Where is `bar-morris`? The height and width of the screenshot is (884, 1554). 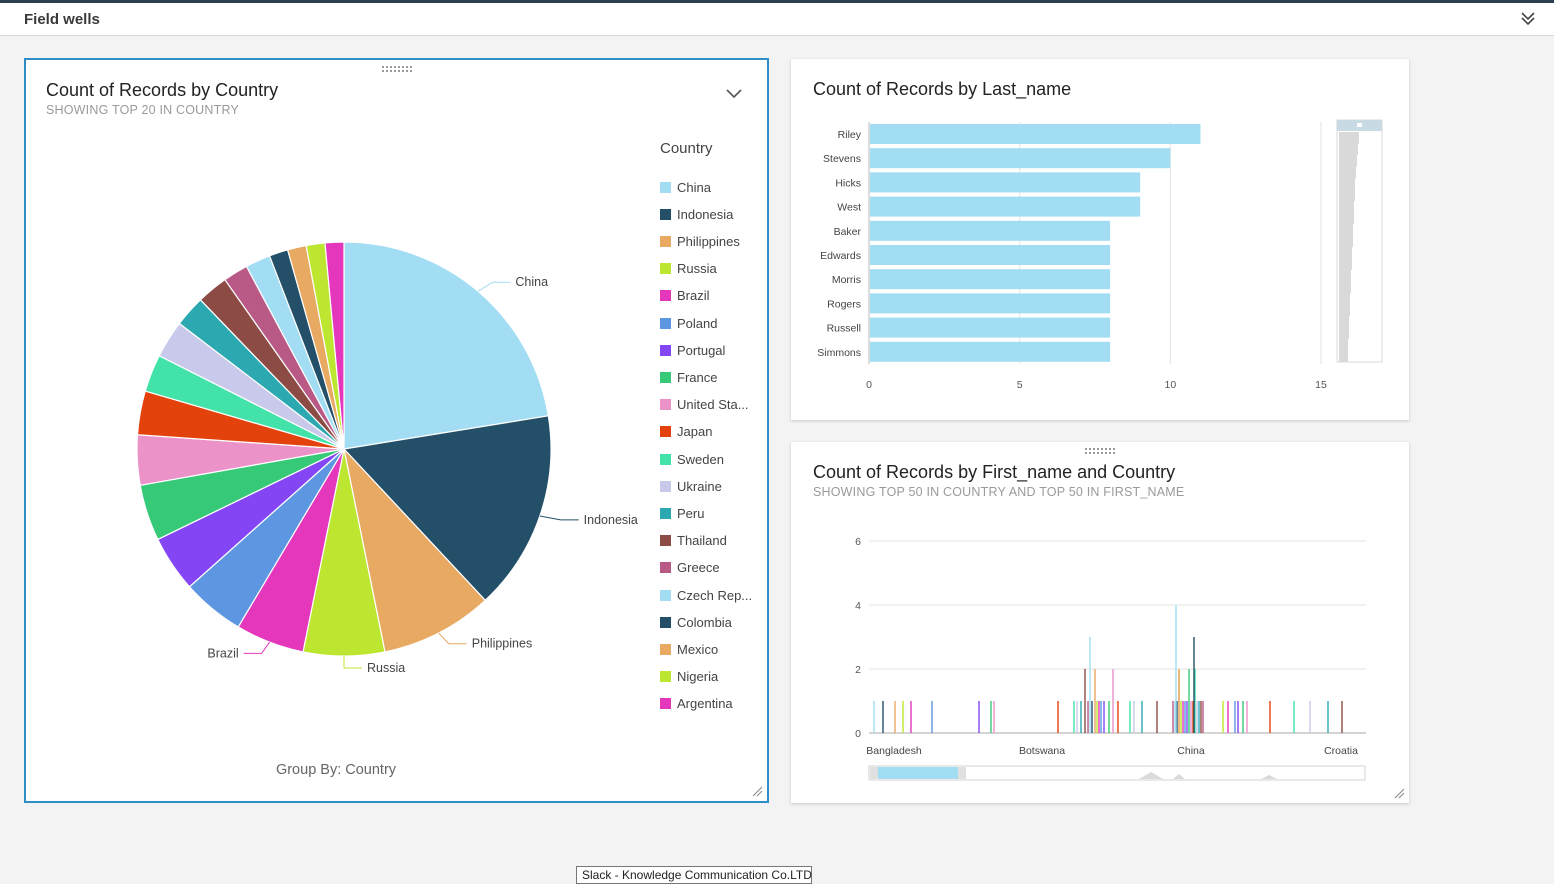 bar-morris is located at coordinates (990, 279).